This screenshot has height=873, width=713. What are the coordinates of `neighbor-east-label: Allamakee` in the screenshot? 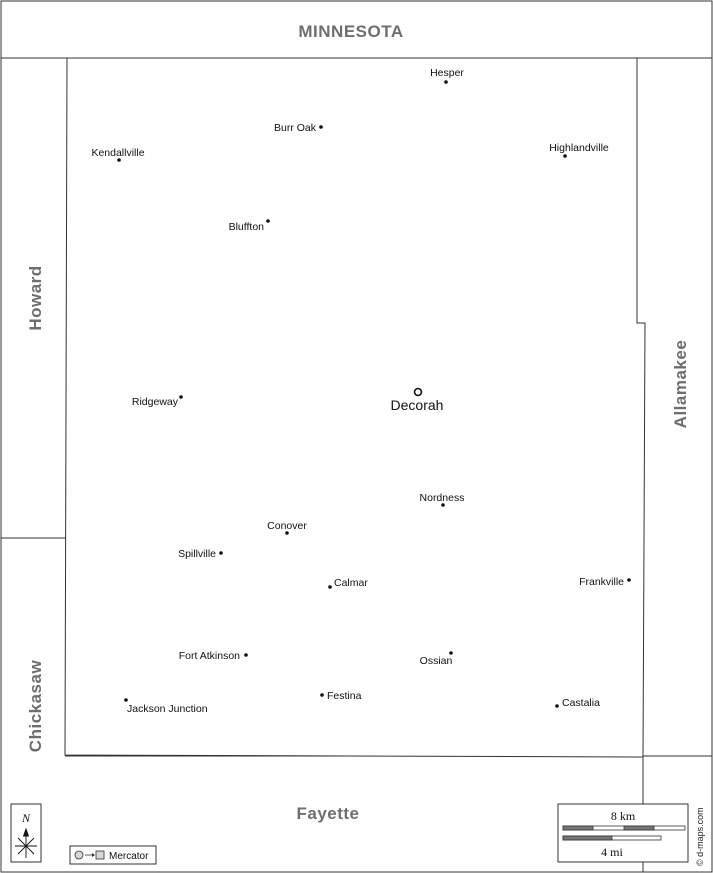 It's located at (680, 384).